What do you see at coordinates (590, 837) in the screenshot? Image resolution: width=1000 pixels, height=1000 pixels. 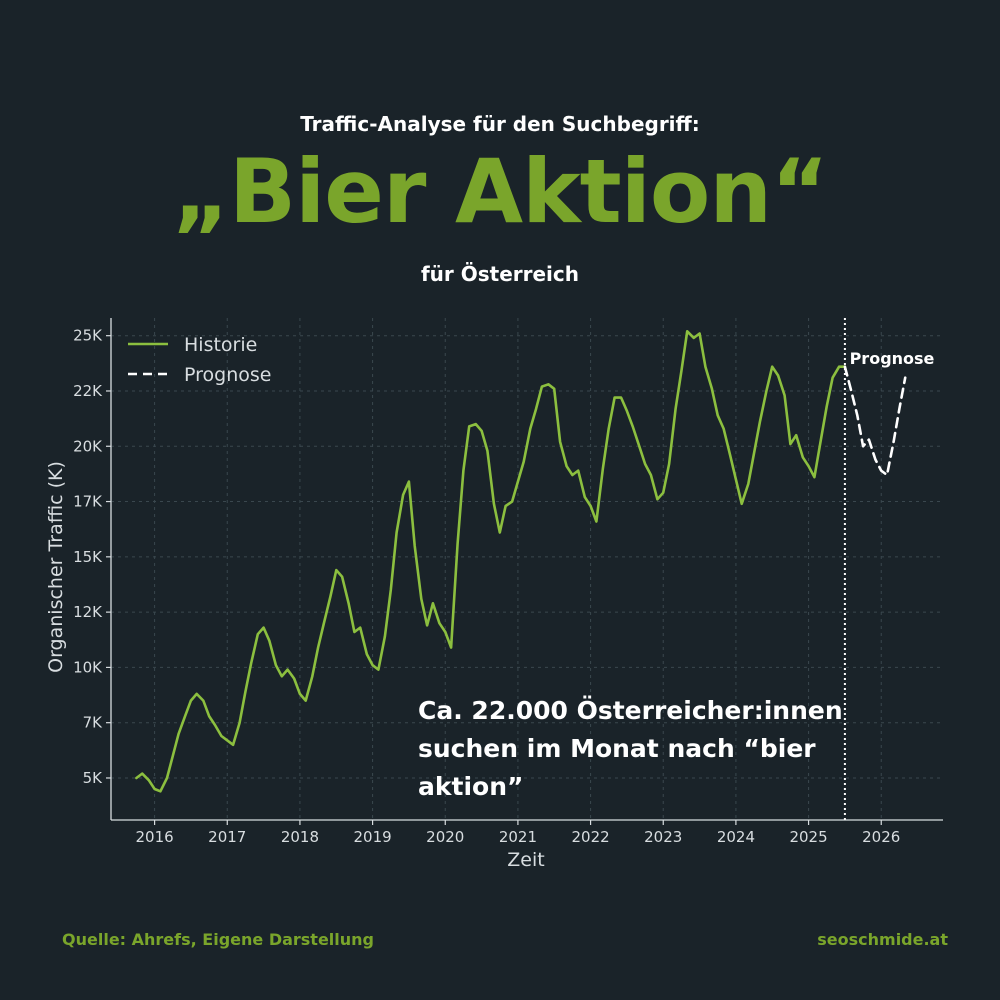 I see `x-tick-label: 2022` at bounding box center [590, 837].